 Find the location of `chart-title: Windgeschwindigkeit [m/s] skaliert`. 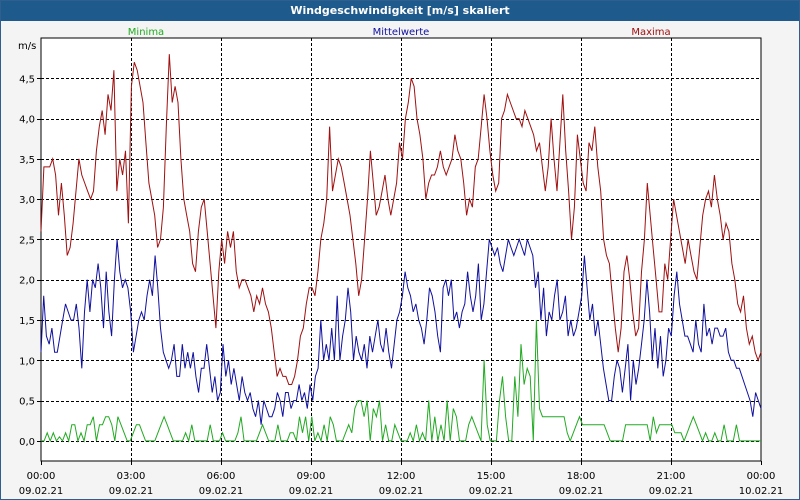

chart-title: Windgeschwindigkeit [m/s] skaliert is located at coordinates (400, 11).